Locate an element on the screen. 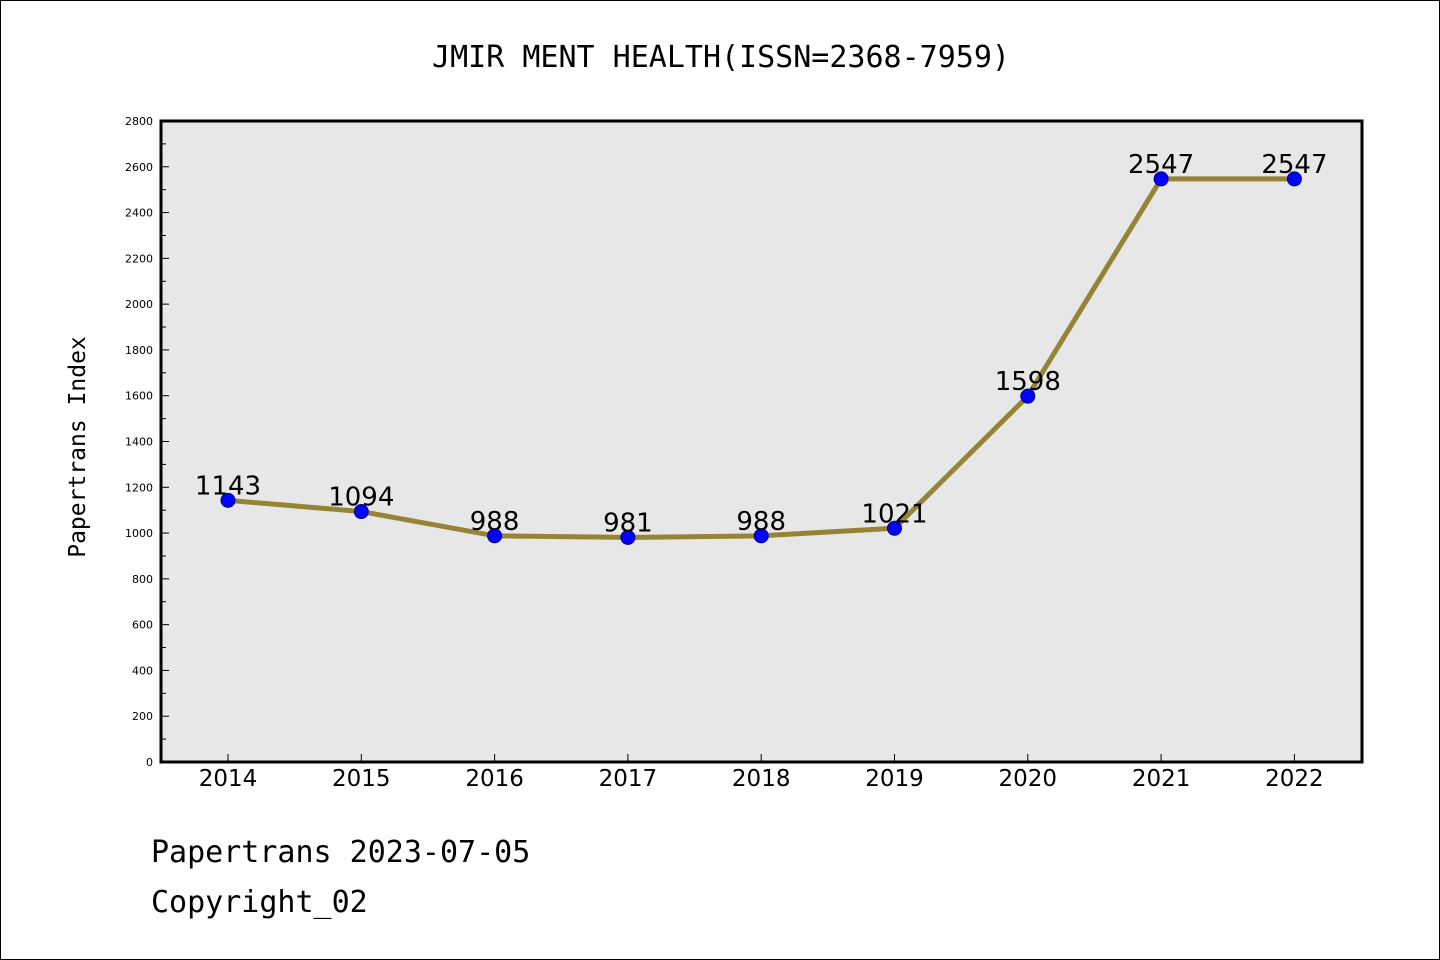  y-tick-label: 600 is located at coordinates (142, 625).